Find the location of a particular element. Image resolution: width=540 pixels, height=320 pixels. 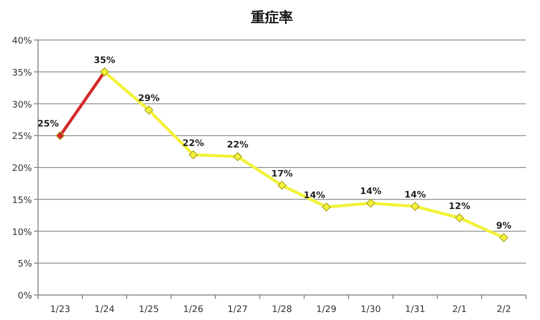

data-label: 17% is located at coordinates (282, 174).